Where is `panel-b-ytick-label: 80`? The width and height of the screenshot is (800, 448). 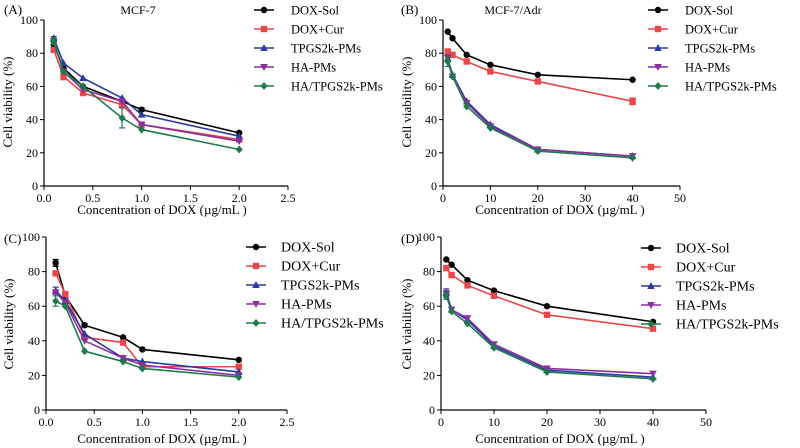
panel-b-ytick-label: 80 is located at coordinates (431, 53).